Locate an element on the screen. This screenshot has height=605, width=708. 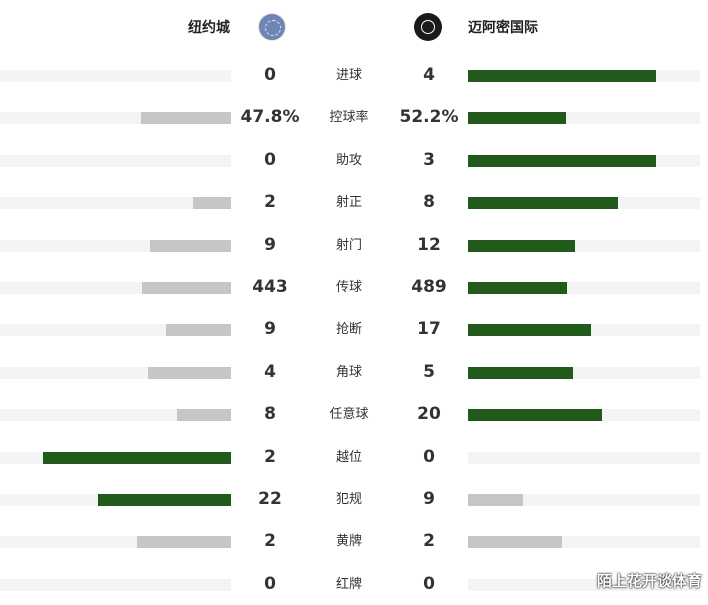
stat-row: 2 黄牌 2 is located at coordinates (354, 541).